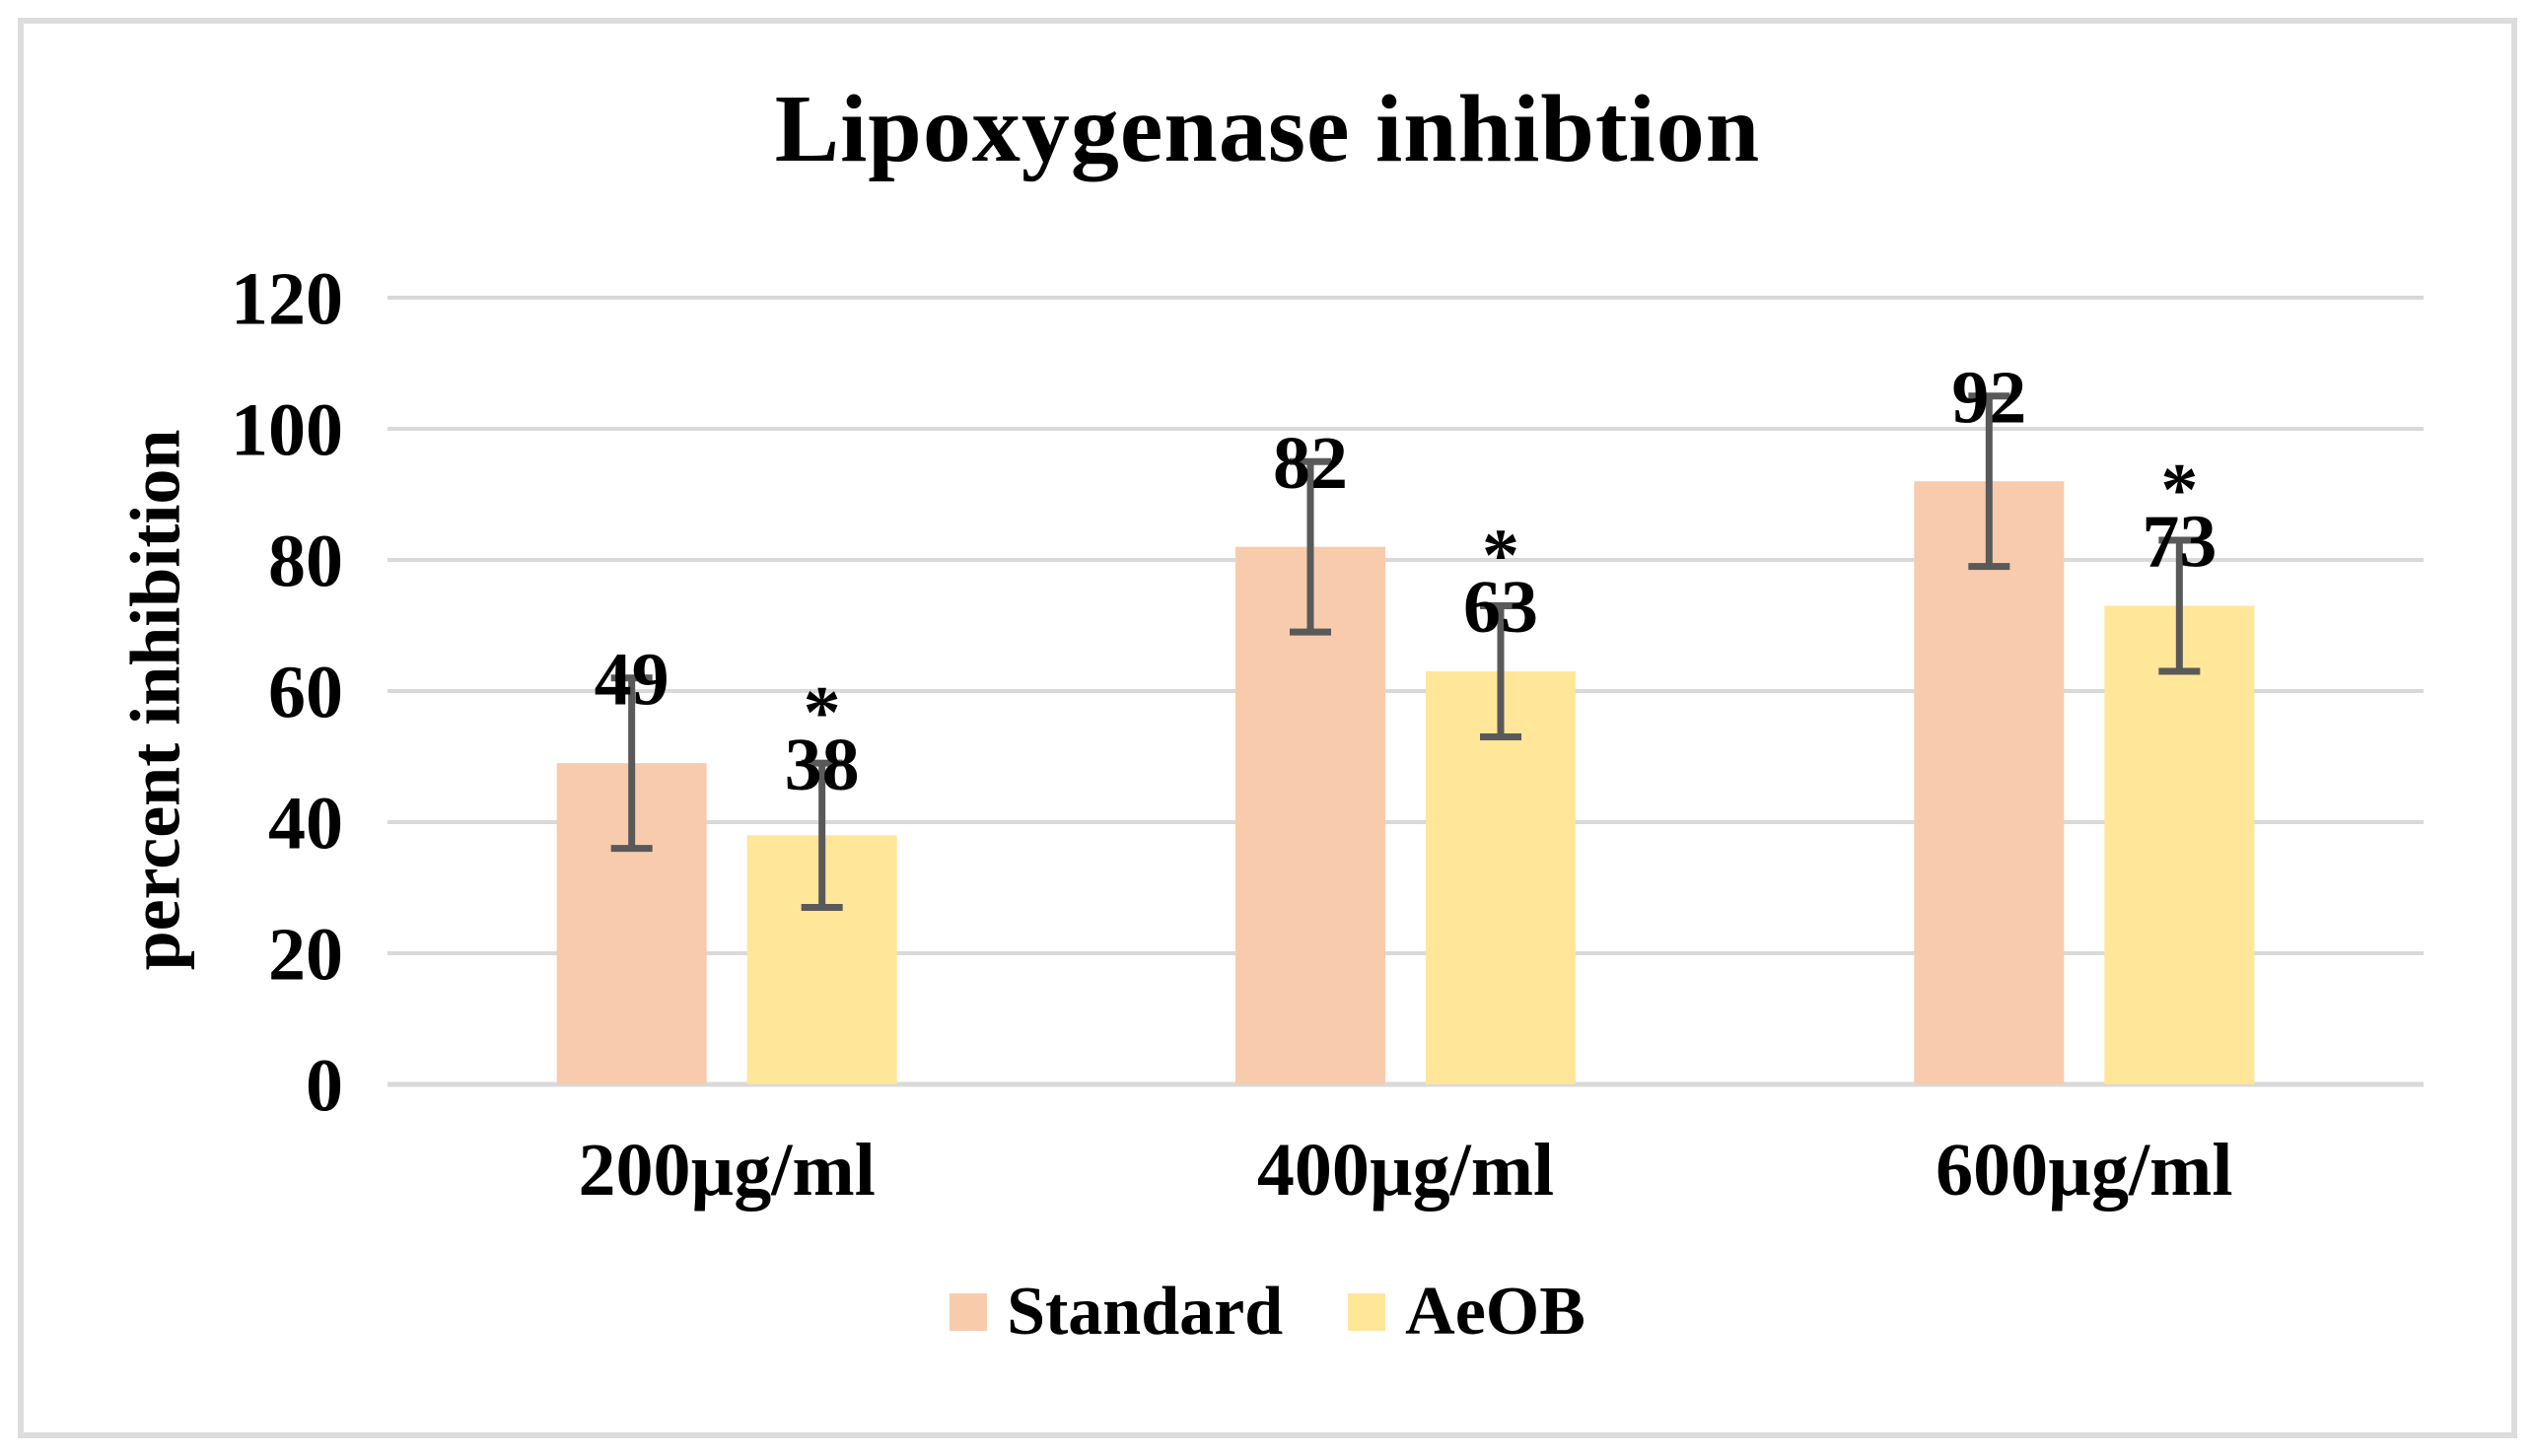  I want to click on chart-title: Lipoxygenase inhibtion, so click(1267, 129).